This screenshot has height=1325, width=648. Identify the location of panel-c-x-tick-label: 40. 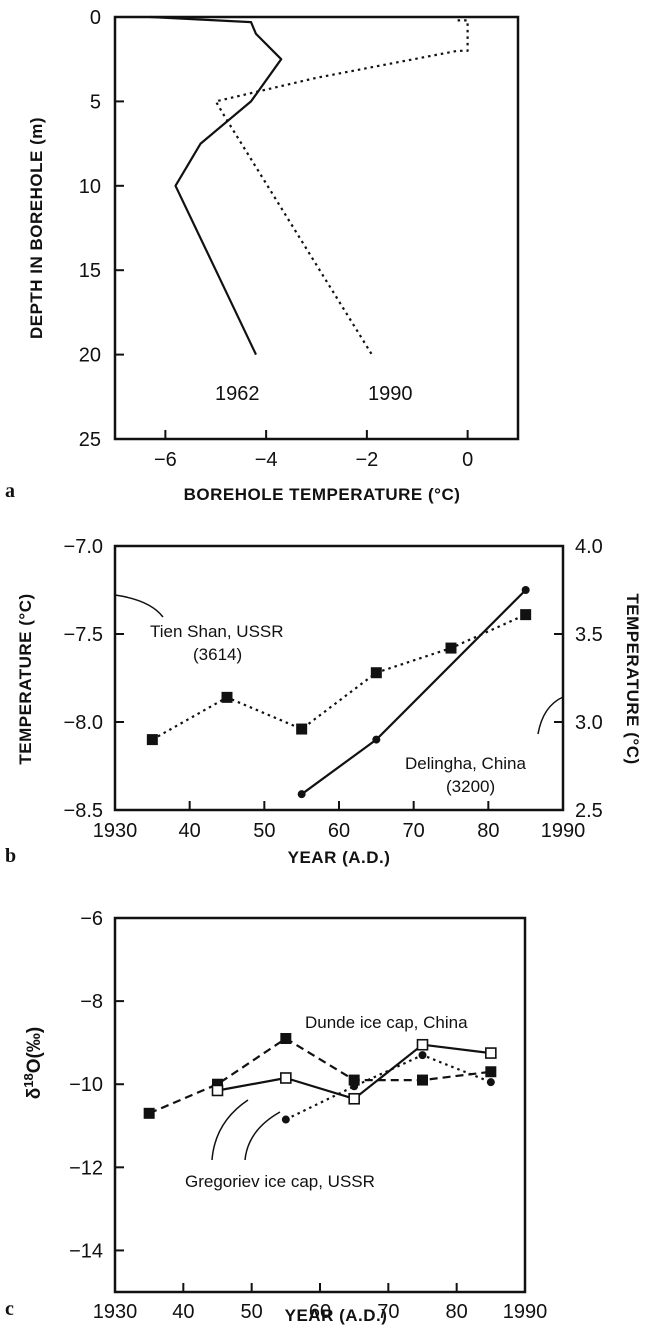
(183, 1312).